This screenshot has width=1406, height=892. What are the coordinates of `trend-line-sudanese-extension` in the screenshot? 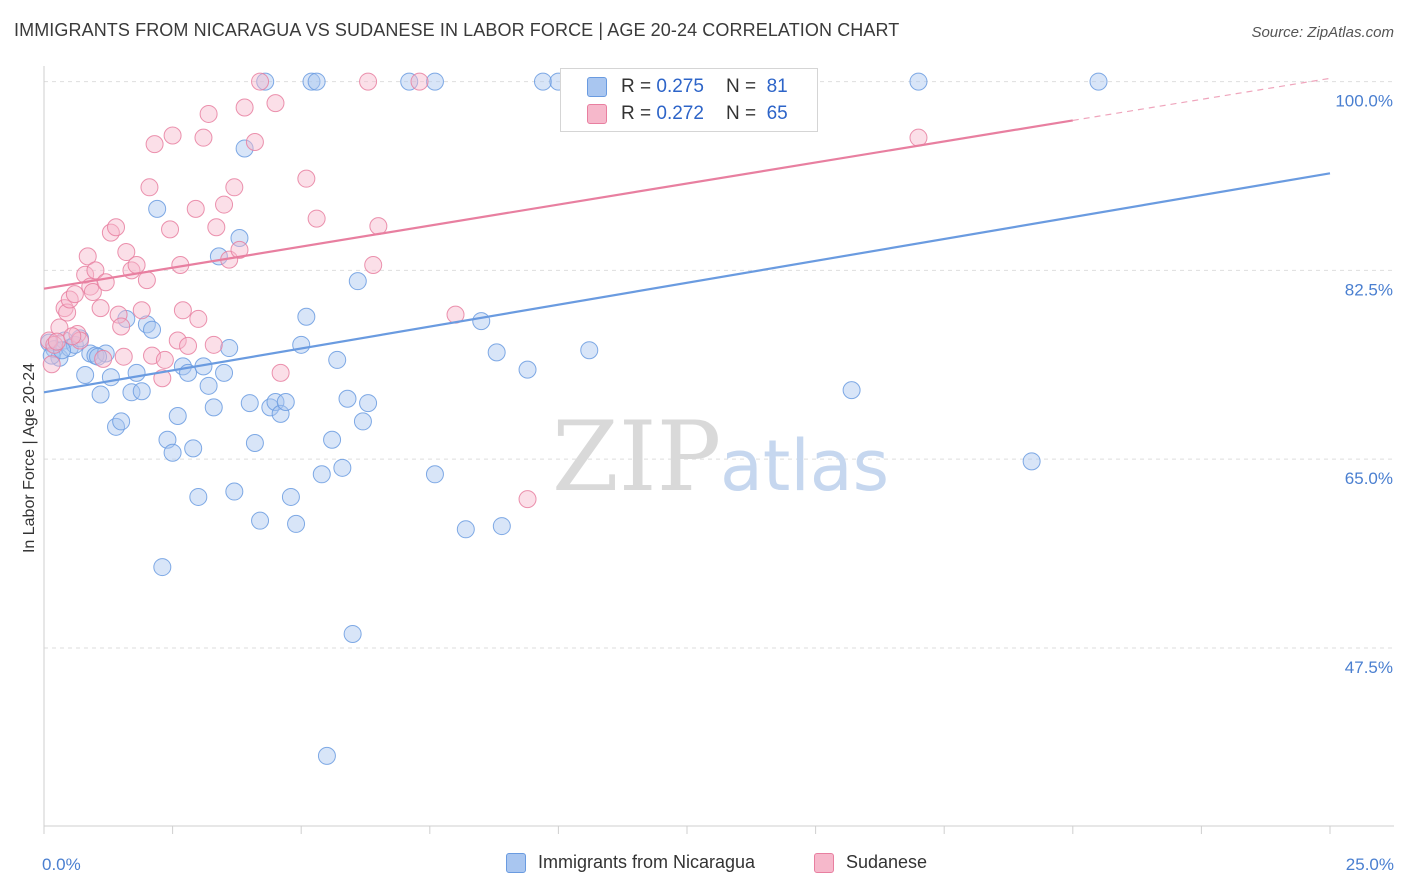 It's located at (1201, 99).